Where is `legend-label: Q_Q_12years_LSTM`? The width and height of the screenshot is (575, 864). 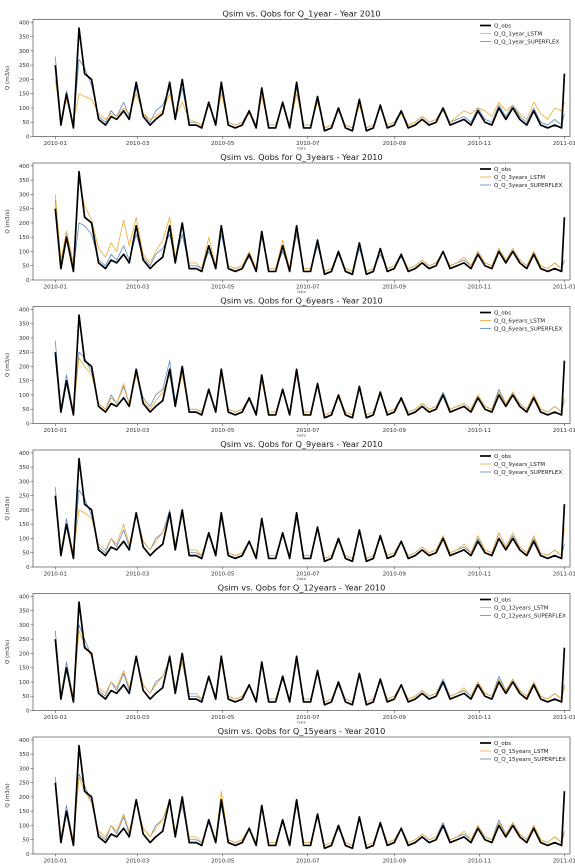
legend-label: Q_Q_12years_LSTM is located at coordinates (521, 609).